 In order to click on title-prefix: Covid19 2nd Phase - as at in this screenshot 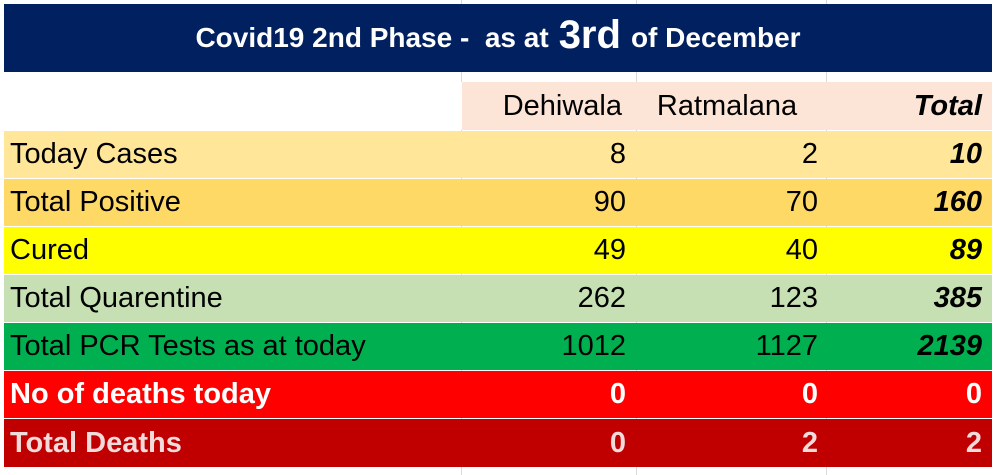, I will do `click(372, 37)`.